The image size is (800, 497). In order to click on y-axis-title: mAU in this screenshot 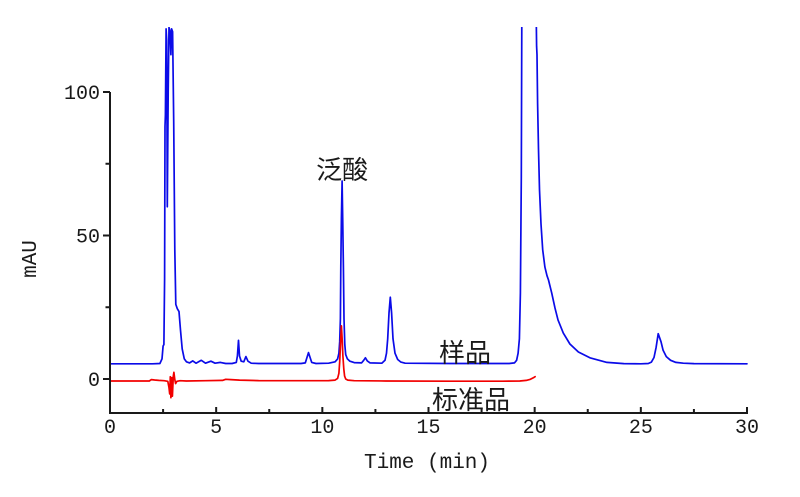, I will do `click(31, 259)`.